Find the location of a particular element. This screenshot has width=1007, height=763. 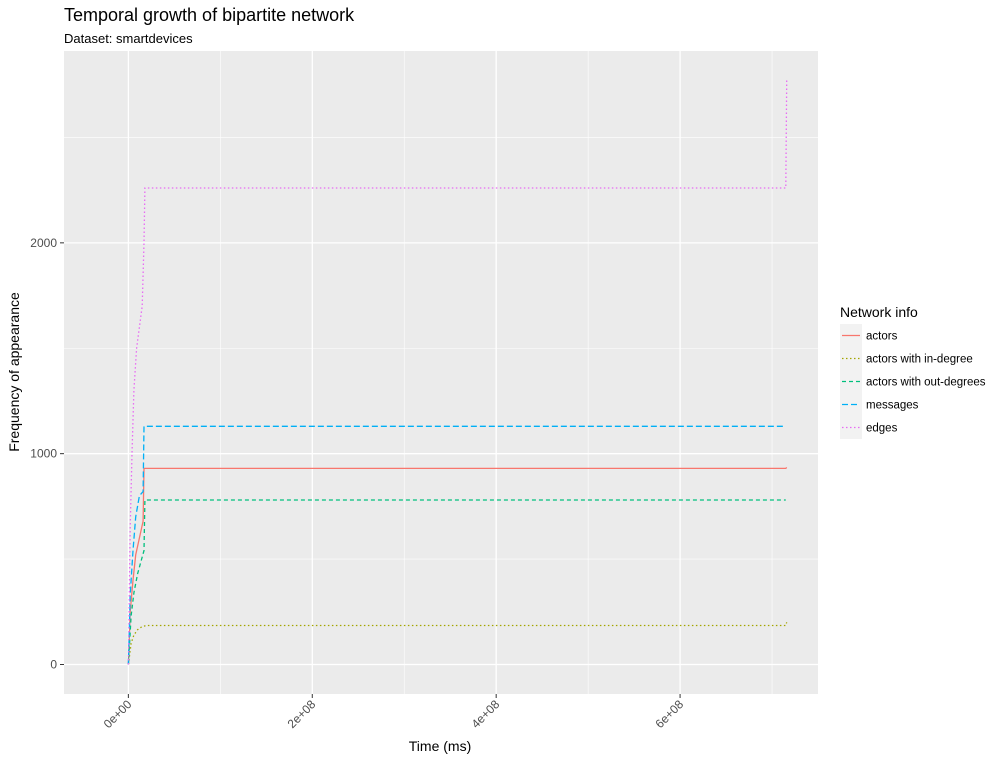

y-axis: 0 1000 2000 is located at coordinates (47, 453).